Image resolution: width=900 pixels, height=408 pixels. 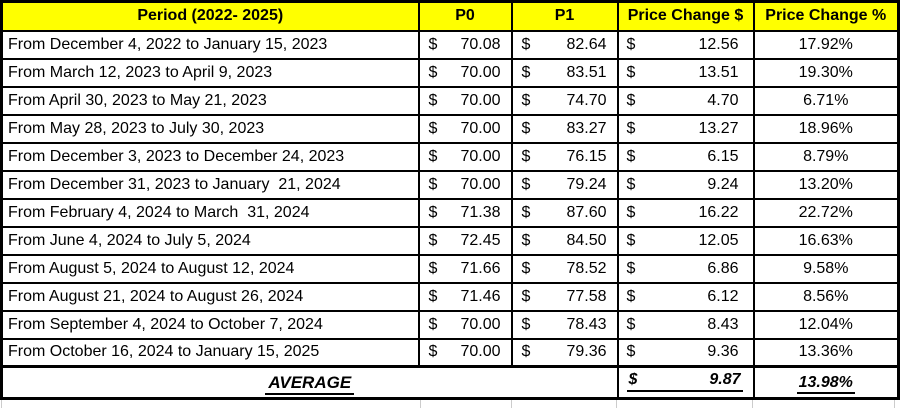 What do you see at coordinates (564, 324) in the screenshot?
I see `p1-cell: $ 78.43` at bounding box center [564, 324].